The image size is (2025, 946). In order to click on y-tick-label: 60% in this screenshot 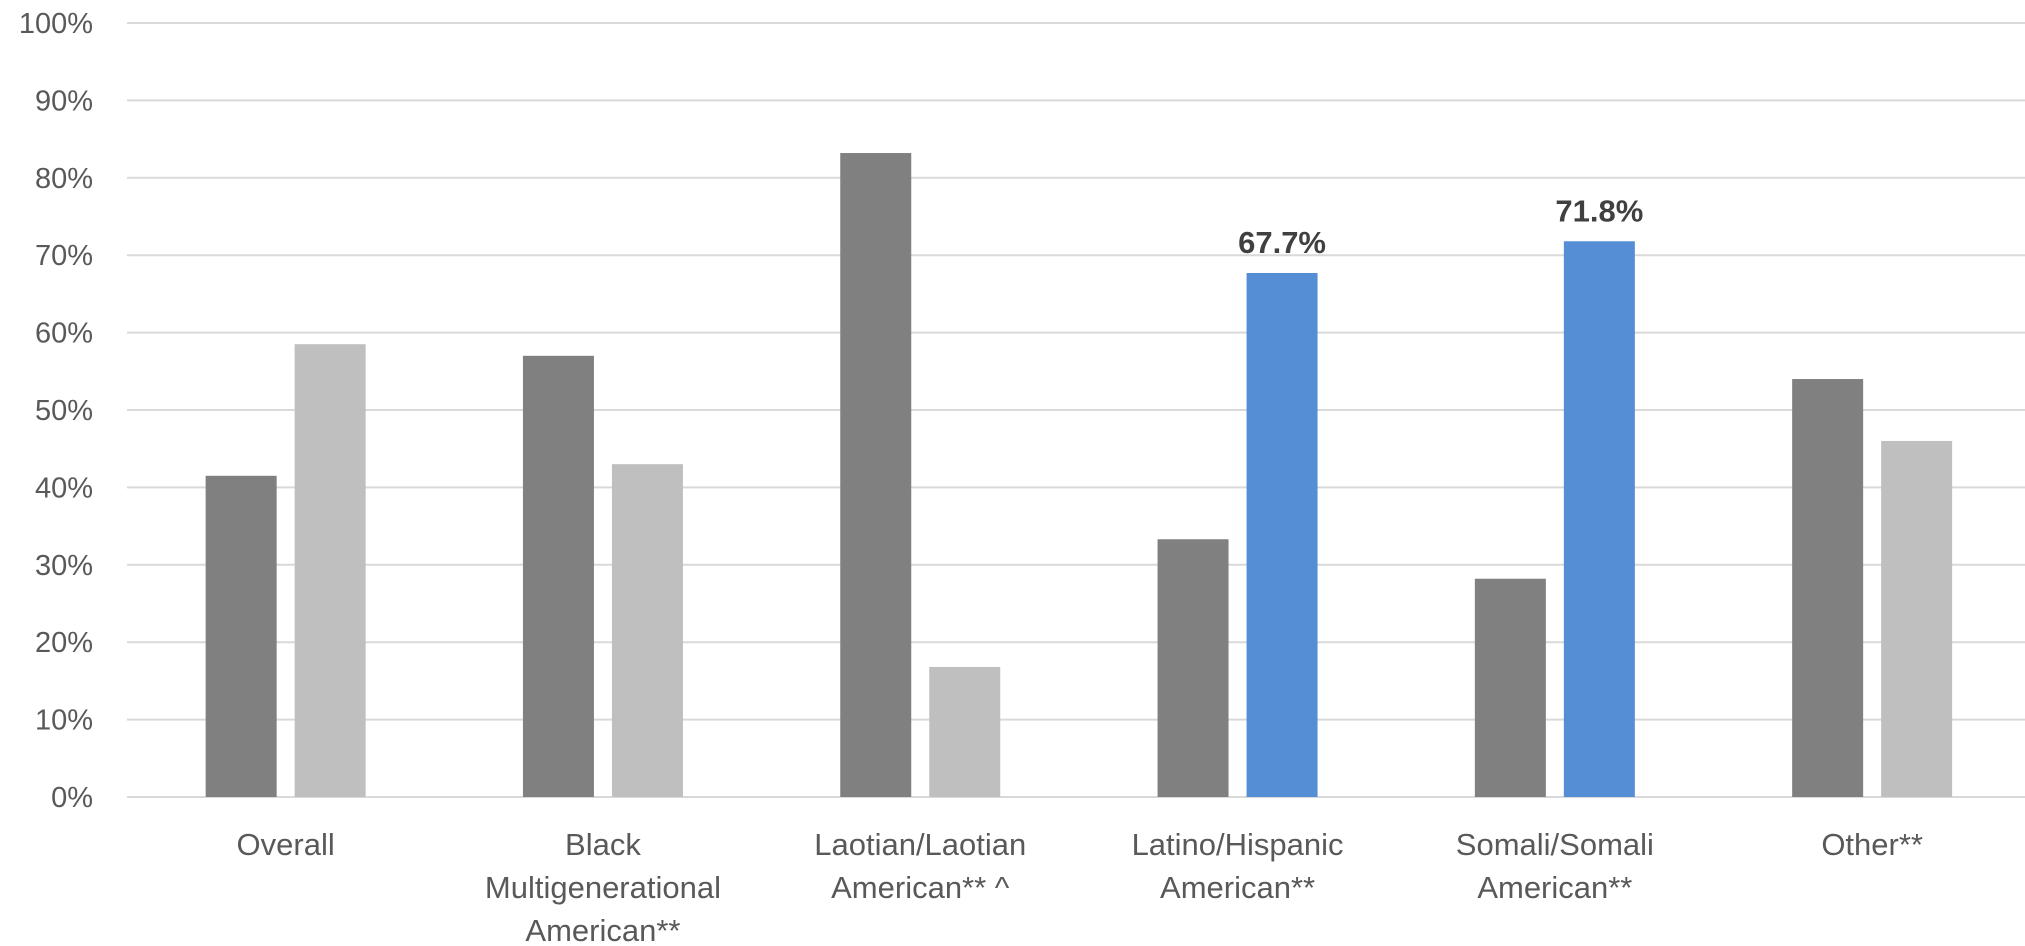, I will do `click(64, 334)`.